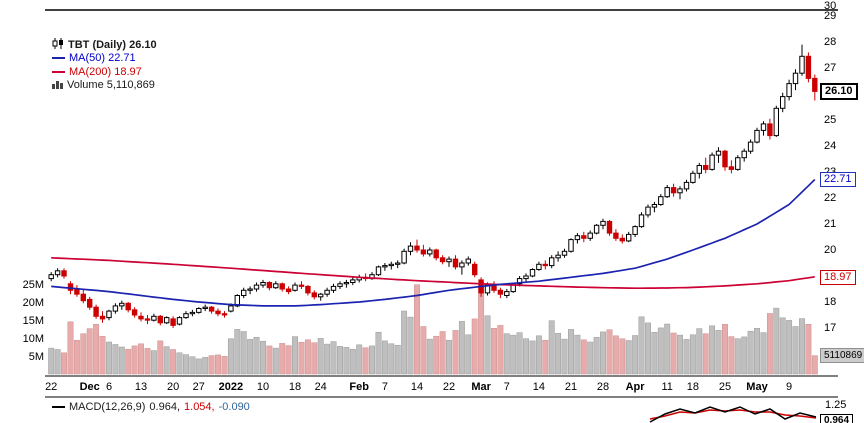 Image resolution: width=864 pixels, height=423 pixels. What do you see at coordinates (733, 414) in the screenshot?
I see `macd-preview-curves` at bounding box center [733, 414].